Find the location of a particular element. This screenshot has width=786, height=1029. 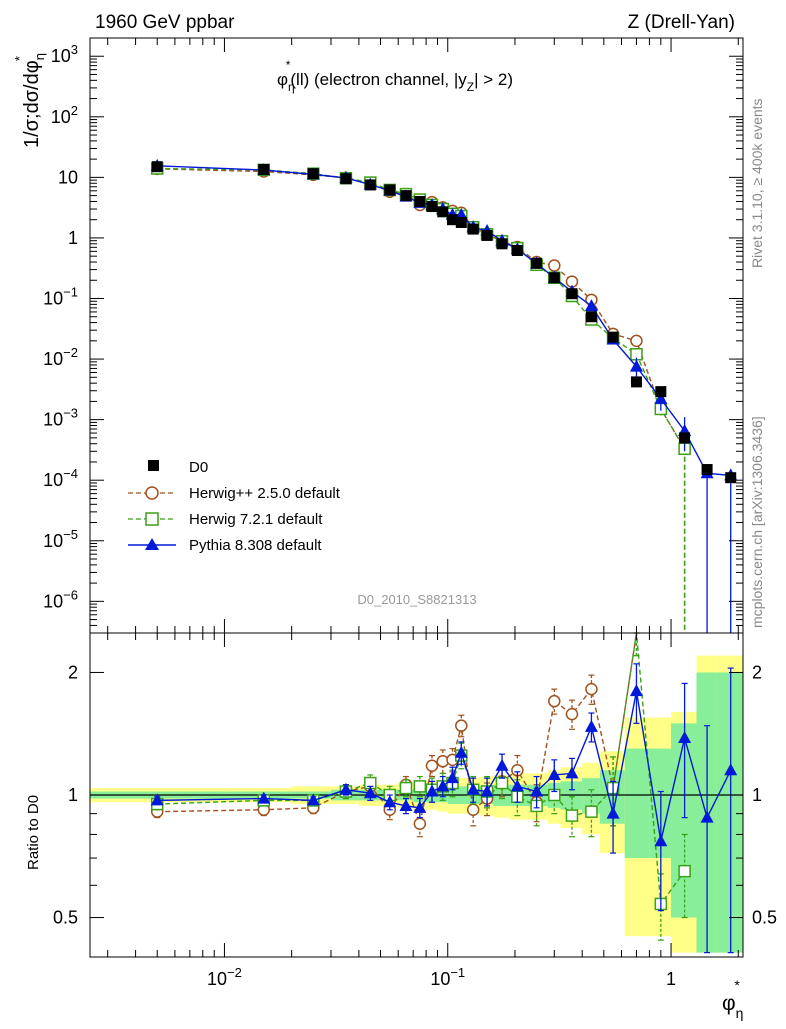

legend-item-data: D0 is located at coordinates (178, 467).